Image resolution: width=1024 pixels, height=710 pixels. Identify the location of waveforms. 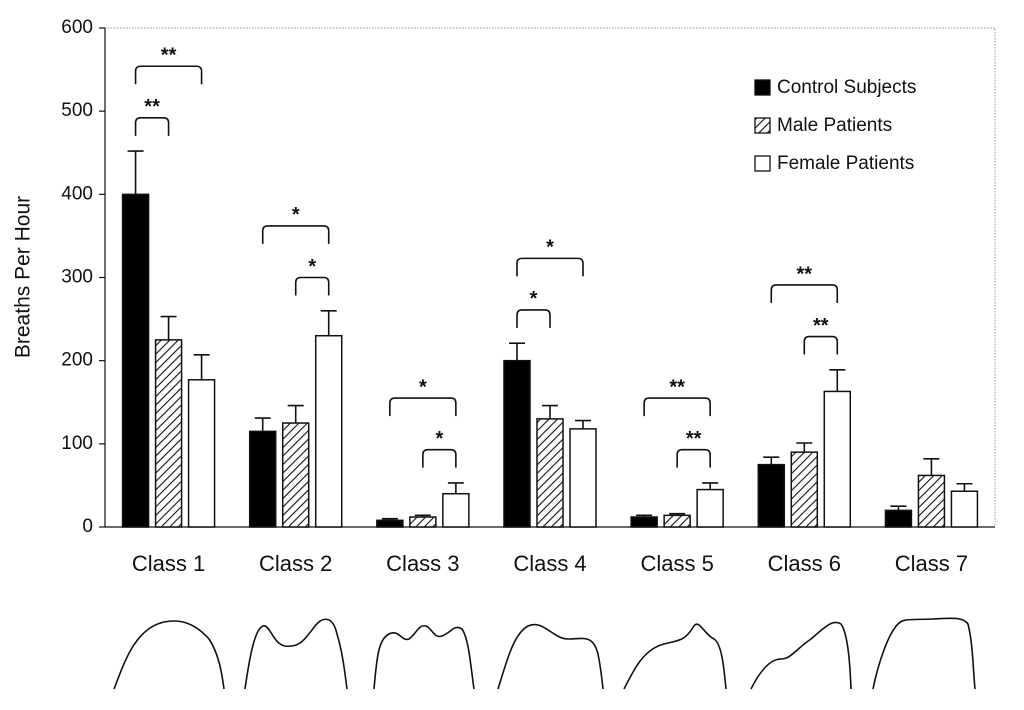
(544, 653).